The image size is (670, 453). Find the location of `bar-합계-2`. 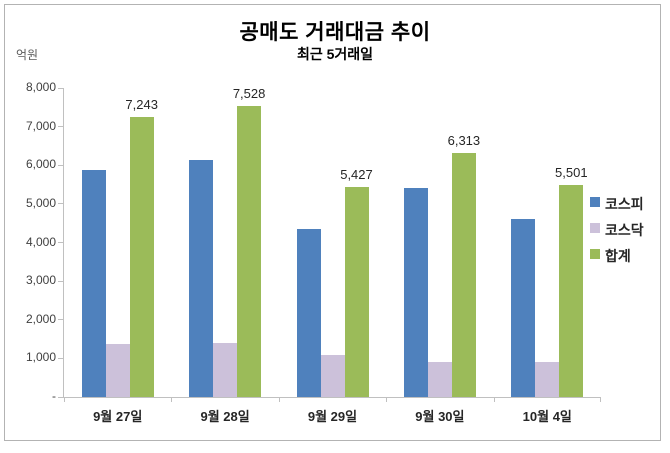

bar-합계-2 is located at coordinates (249, 251).